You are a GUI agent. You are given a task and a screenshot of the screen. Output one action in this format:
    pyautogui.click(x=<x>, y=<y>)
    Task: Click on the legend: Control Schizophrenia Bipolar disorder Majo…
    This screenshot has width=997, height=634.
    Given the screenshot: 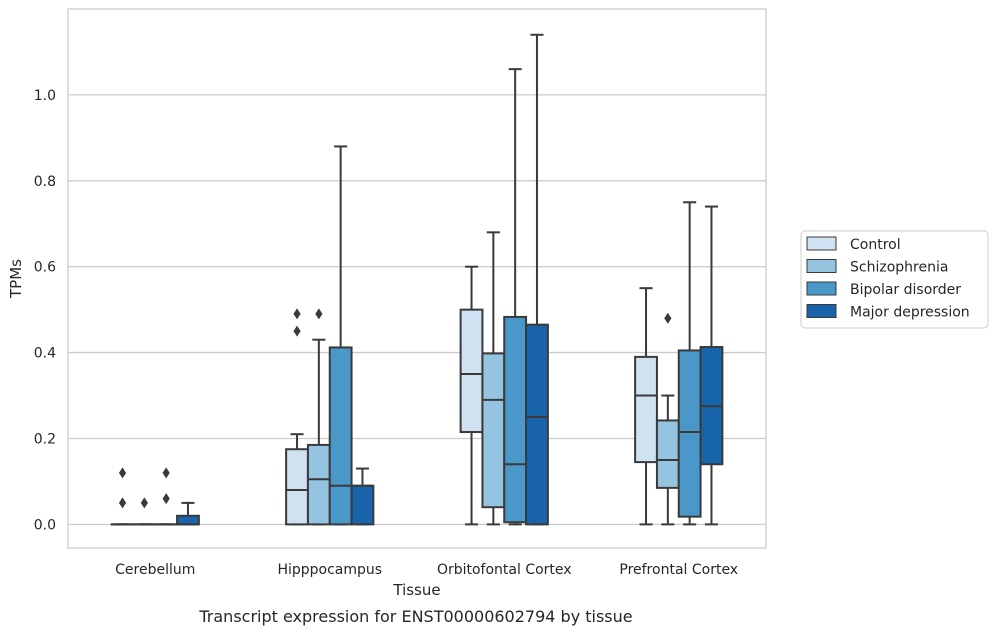 What is the action you would take?
    pyautogui.click(x=894, y=279)
    